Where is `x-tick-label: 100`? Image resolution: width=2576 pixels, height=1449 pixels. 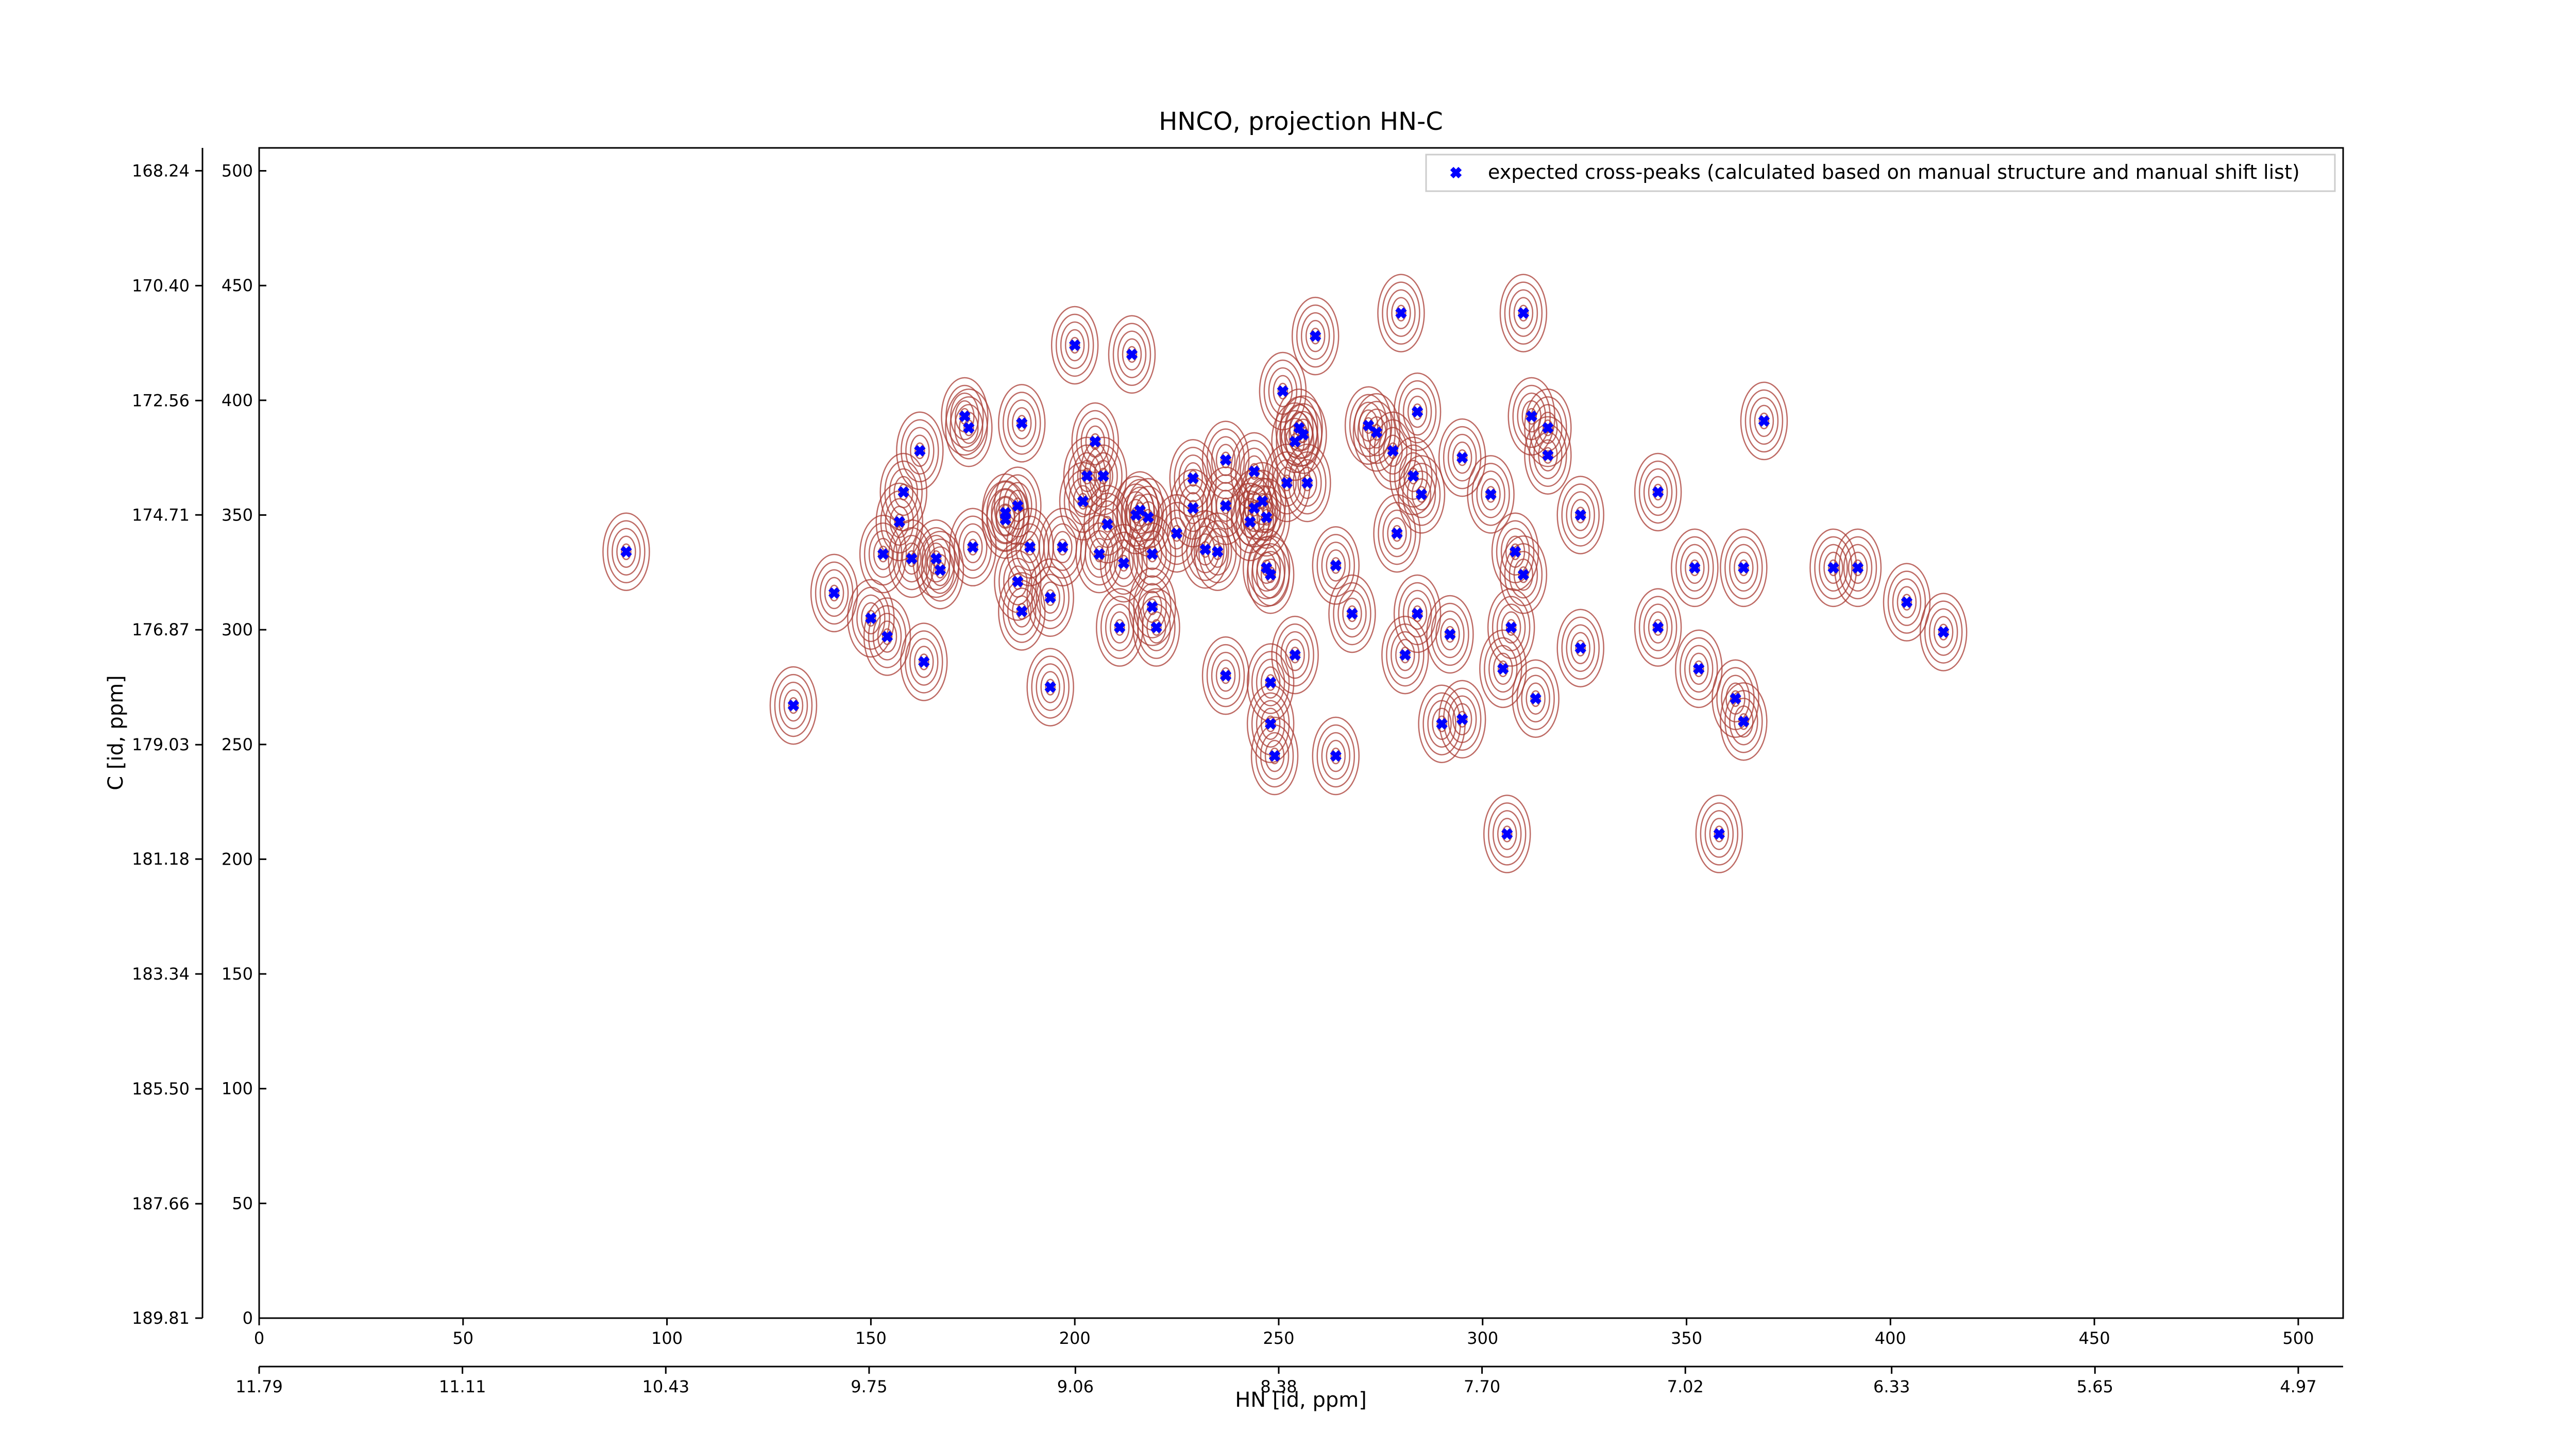
x-tick-label: 100 is located at coordinates (667, 1338).